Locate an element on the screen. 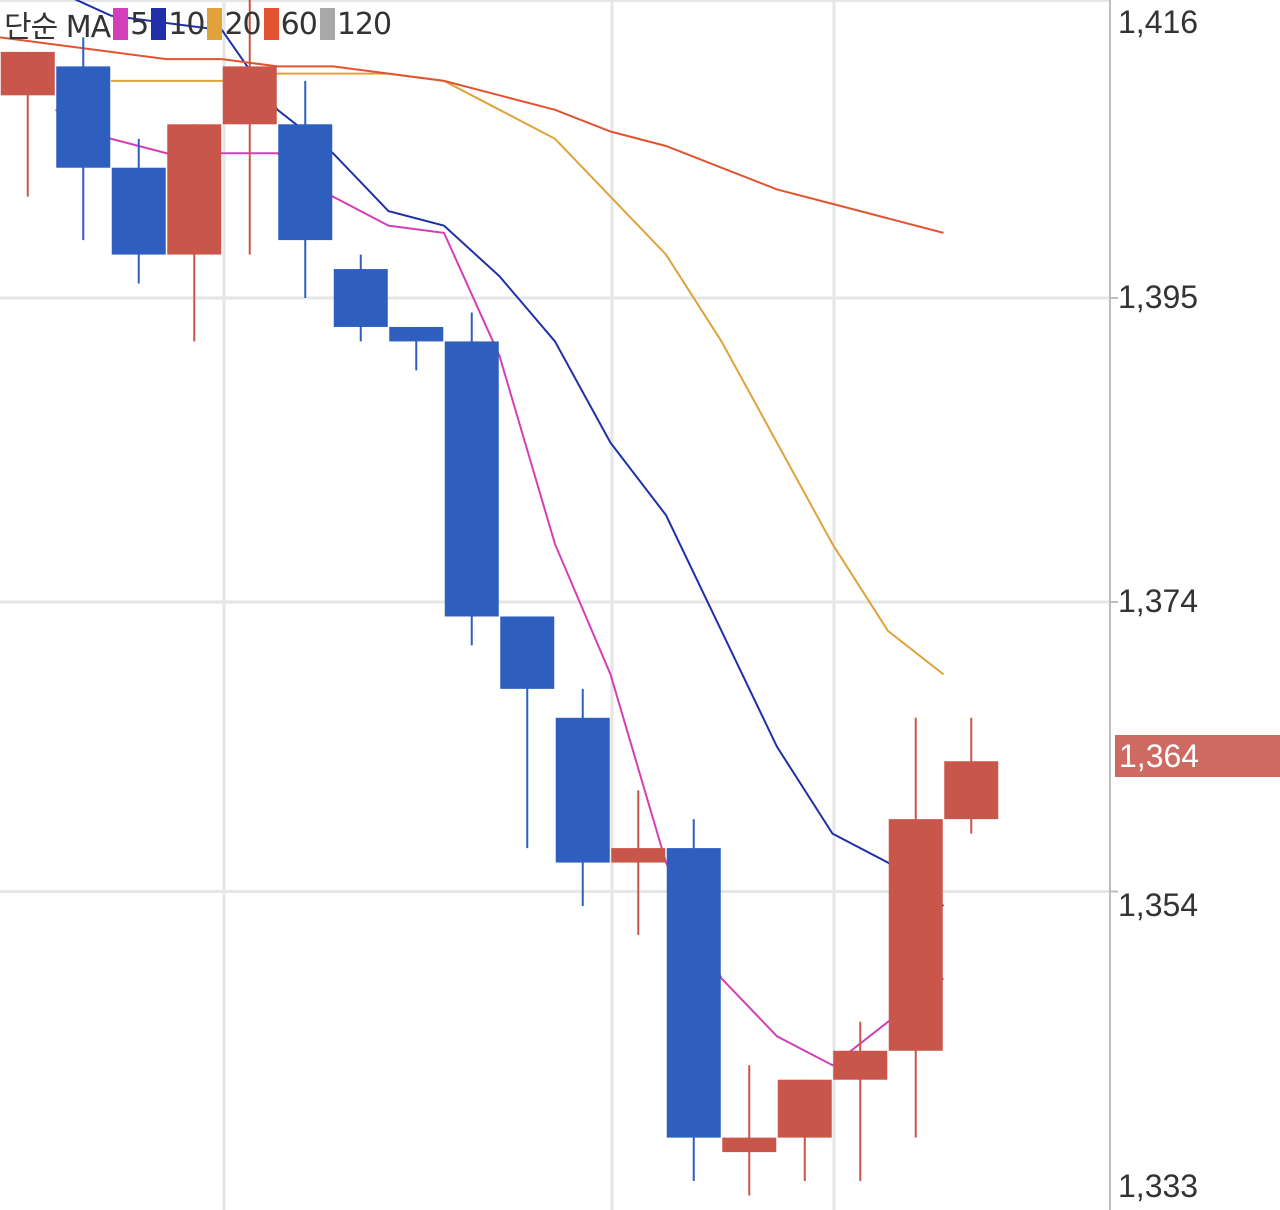  current-price-tag: 1,364 is located at coordinates (1197, 756).